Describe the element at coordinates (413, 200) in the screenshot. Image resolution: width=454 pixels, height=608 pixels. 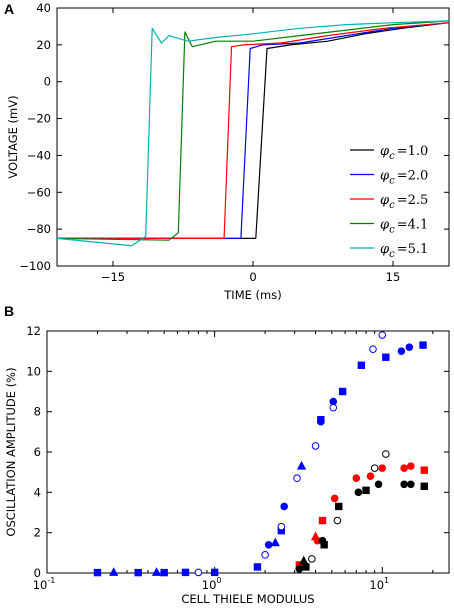
I see `legend-value: =2.5` at that location.